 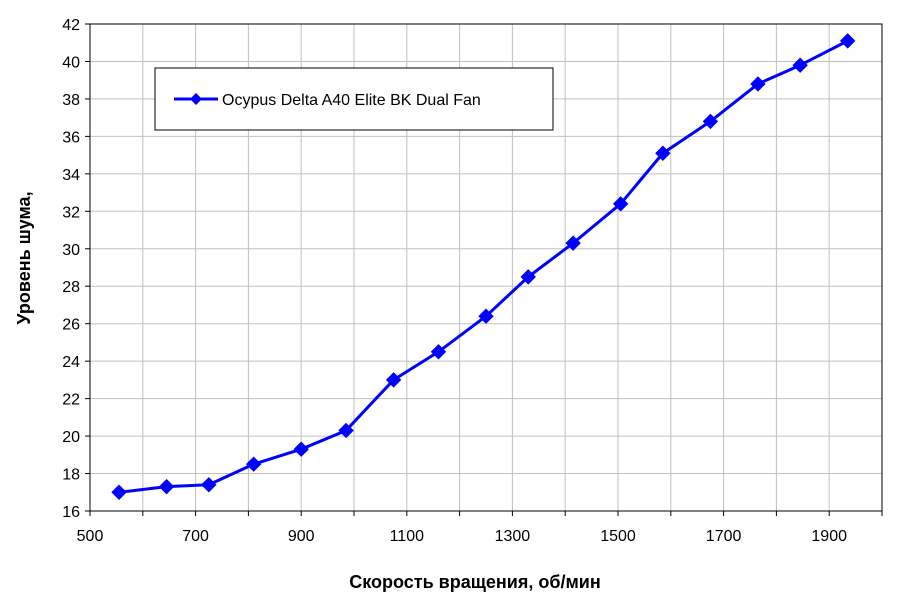 I want to click on x-axis-title: Скорость вращения, об/мин, so click(x=475, y=582).